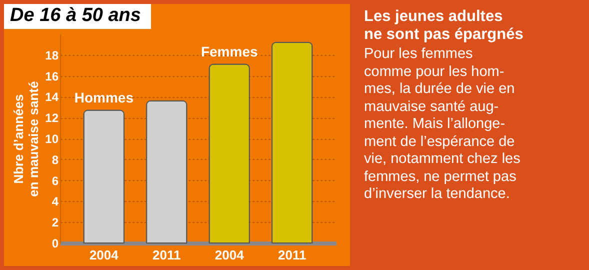 The image size is (589, 270). What do you see at coordinates (26, 139) in the screenshot?
I see `y-axis-title: Nbre d’années en mauvaise santé` at bounding box center [26, 139].